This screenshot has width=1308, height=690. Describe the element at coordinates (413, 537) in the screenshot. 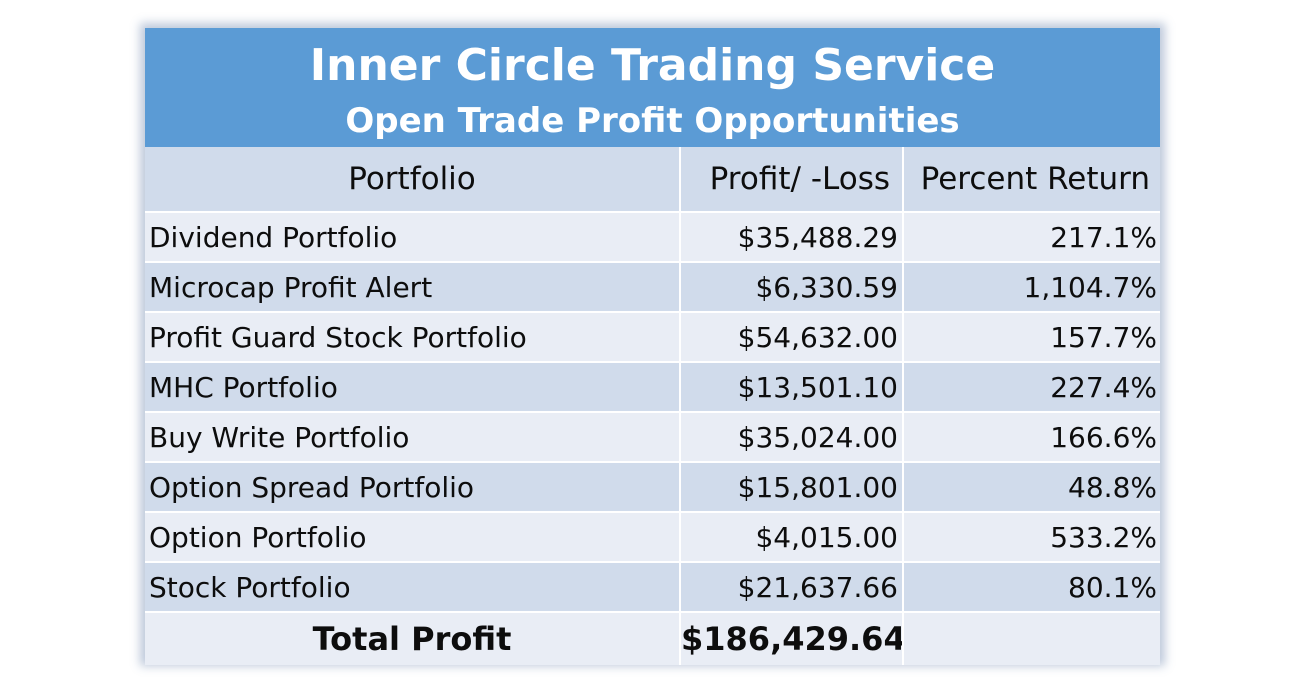

I see `portfolio-name-cell: Option Portfolio` at that location.